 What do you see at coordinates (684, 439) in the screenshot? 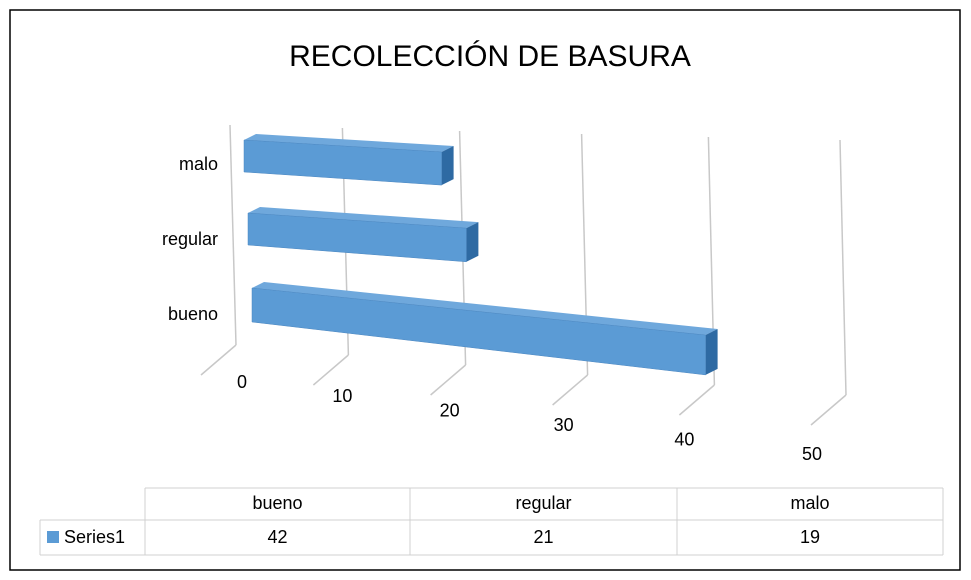
I see `x-tick-label: 40` at bounding box center [684, 439].